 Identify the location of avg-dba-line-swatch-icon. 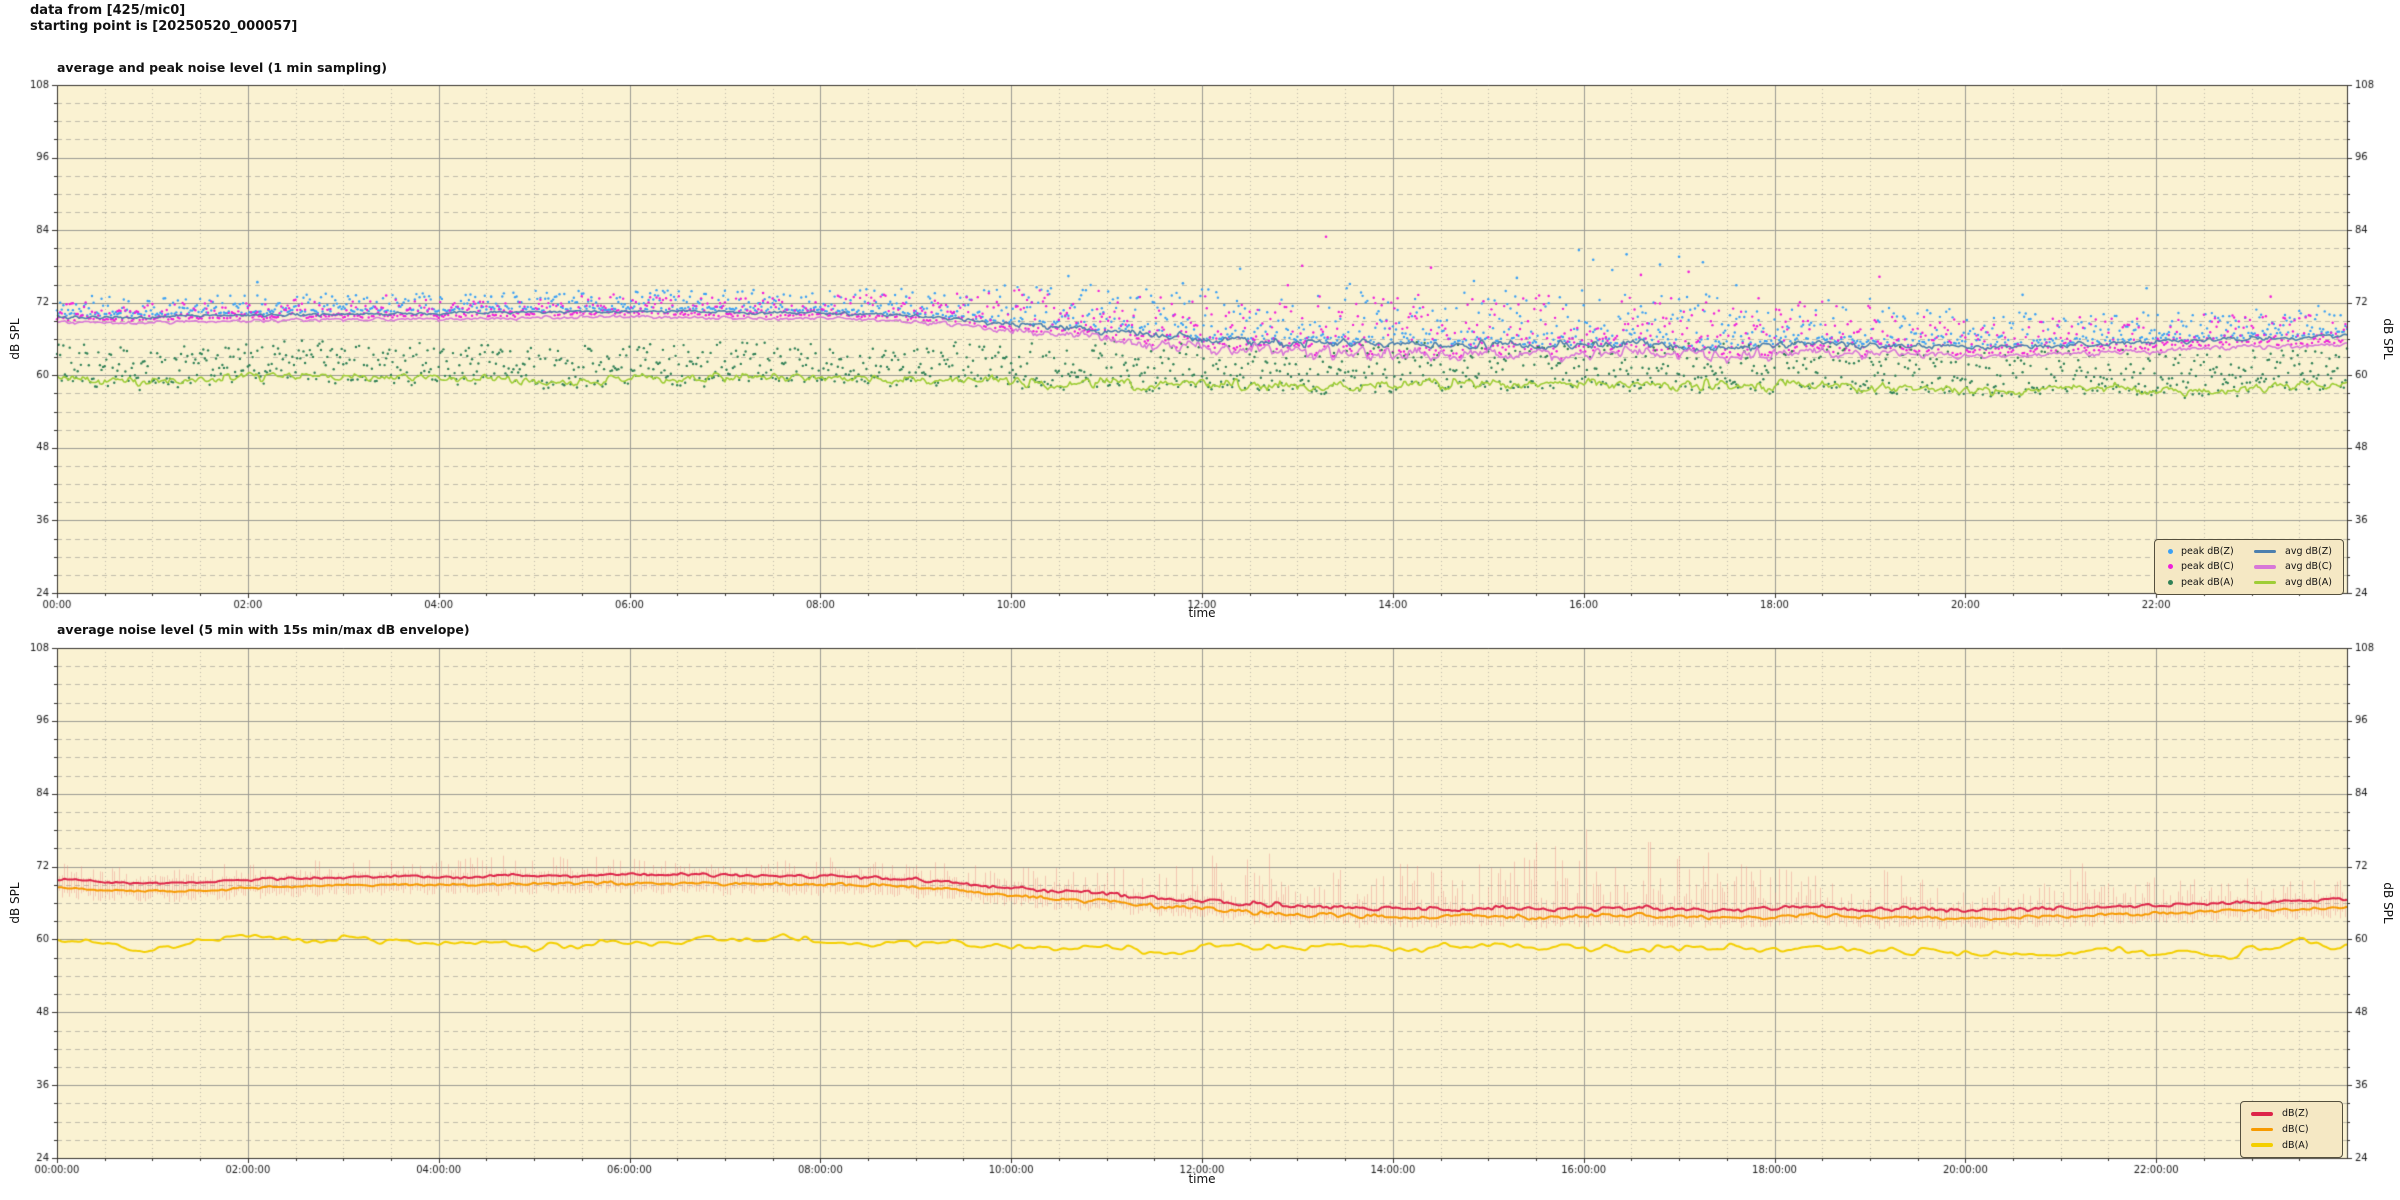
(2265, 582).